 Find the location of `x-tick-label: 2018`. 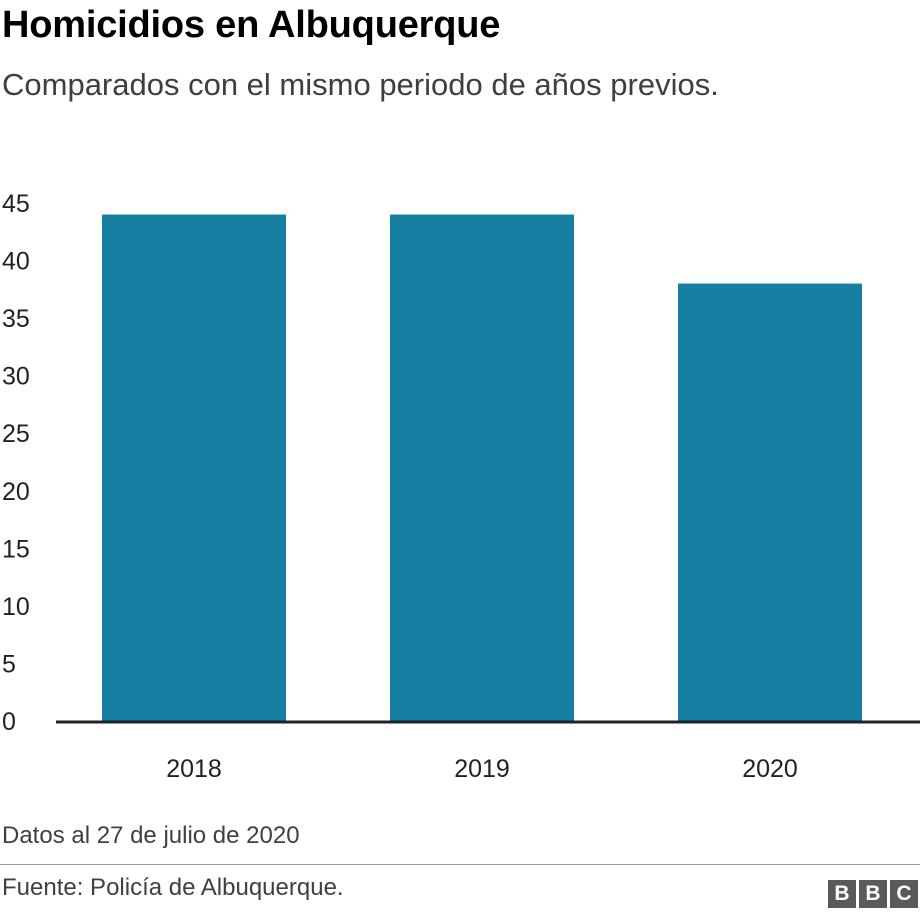

x-tick-label: 2018 is located at coordinates (194, 769).